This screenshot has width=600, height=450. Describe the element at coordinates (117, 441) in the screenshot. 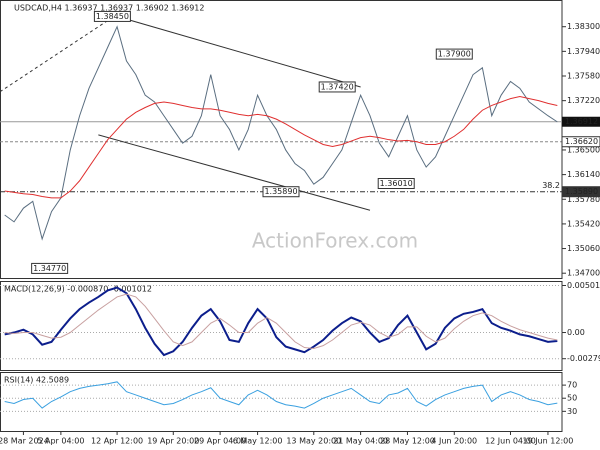

I see `x-tick-label: 12 Apr 12:00` at that location.